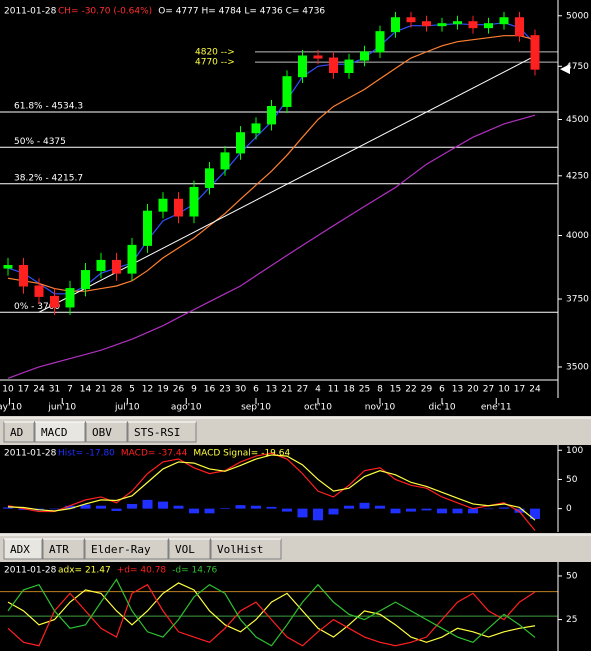 Image resolution: width=591 pixels, height=651 pixels. I want to click on legend-entry: MACD= -37.44, so click(154, 454).